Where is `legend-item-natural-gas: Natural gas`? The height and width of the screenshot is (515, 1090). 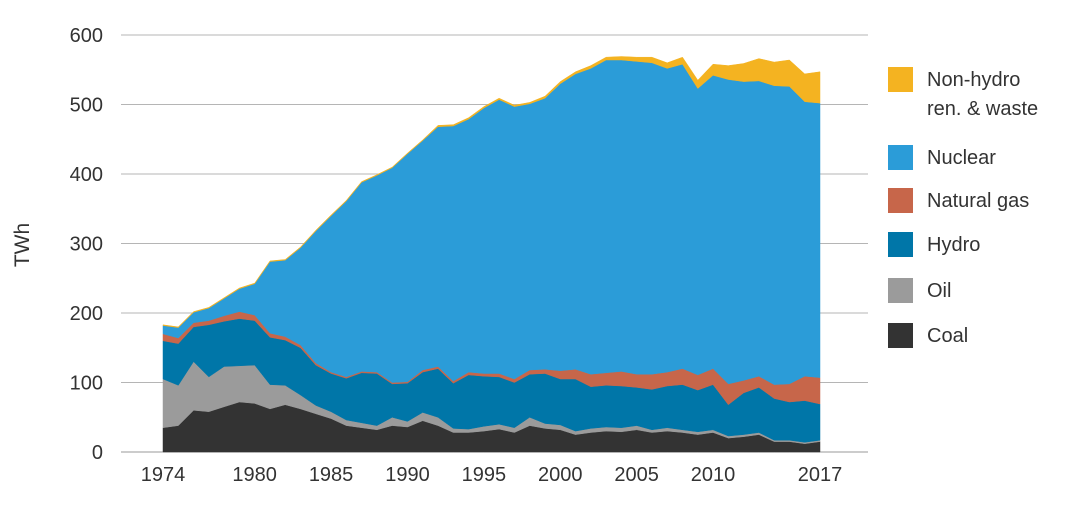
legend-item-natural-gas: Natural gas is located at coordinates (958, 201).